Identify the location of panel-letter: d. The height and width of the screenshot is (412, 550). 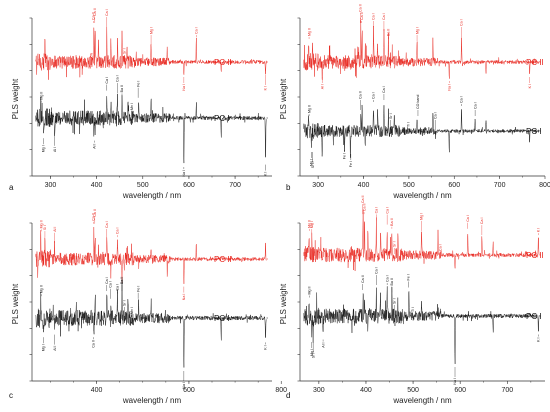
(288, 395).